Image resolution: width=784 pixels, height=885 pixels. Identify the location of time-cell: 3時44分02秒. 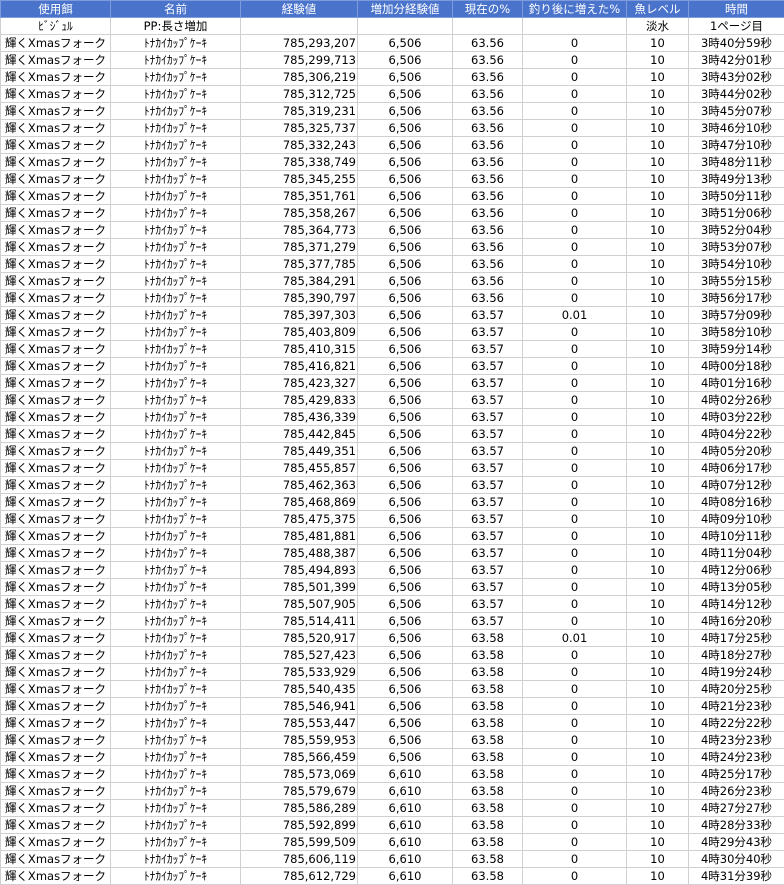
(736, 94).